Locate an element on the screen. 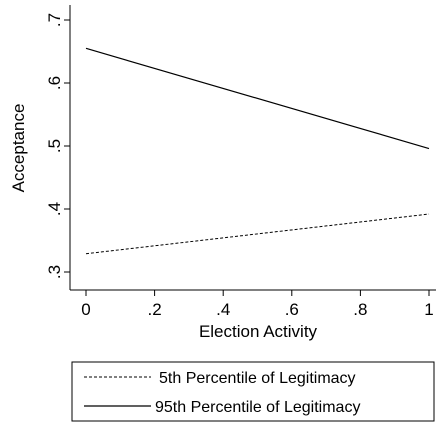 This screenshot has height=424, width=436. legend-box is located at coordinates (253, 391).